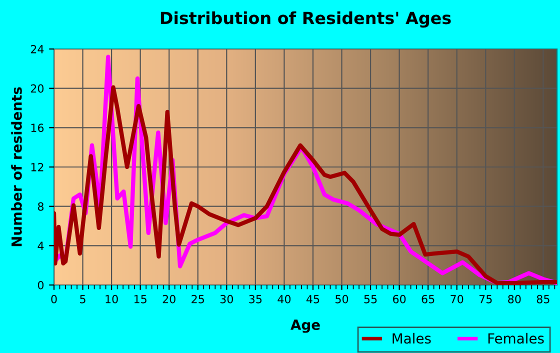 This screenshot has width=560, height=353. What do you see at coordinates (41, 246) in the screenshot?
I see `y-tick-label: 4` at bounding box center [41, 246].